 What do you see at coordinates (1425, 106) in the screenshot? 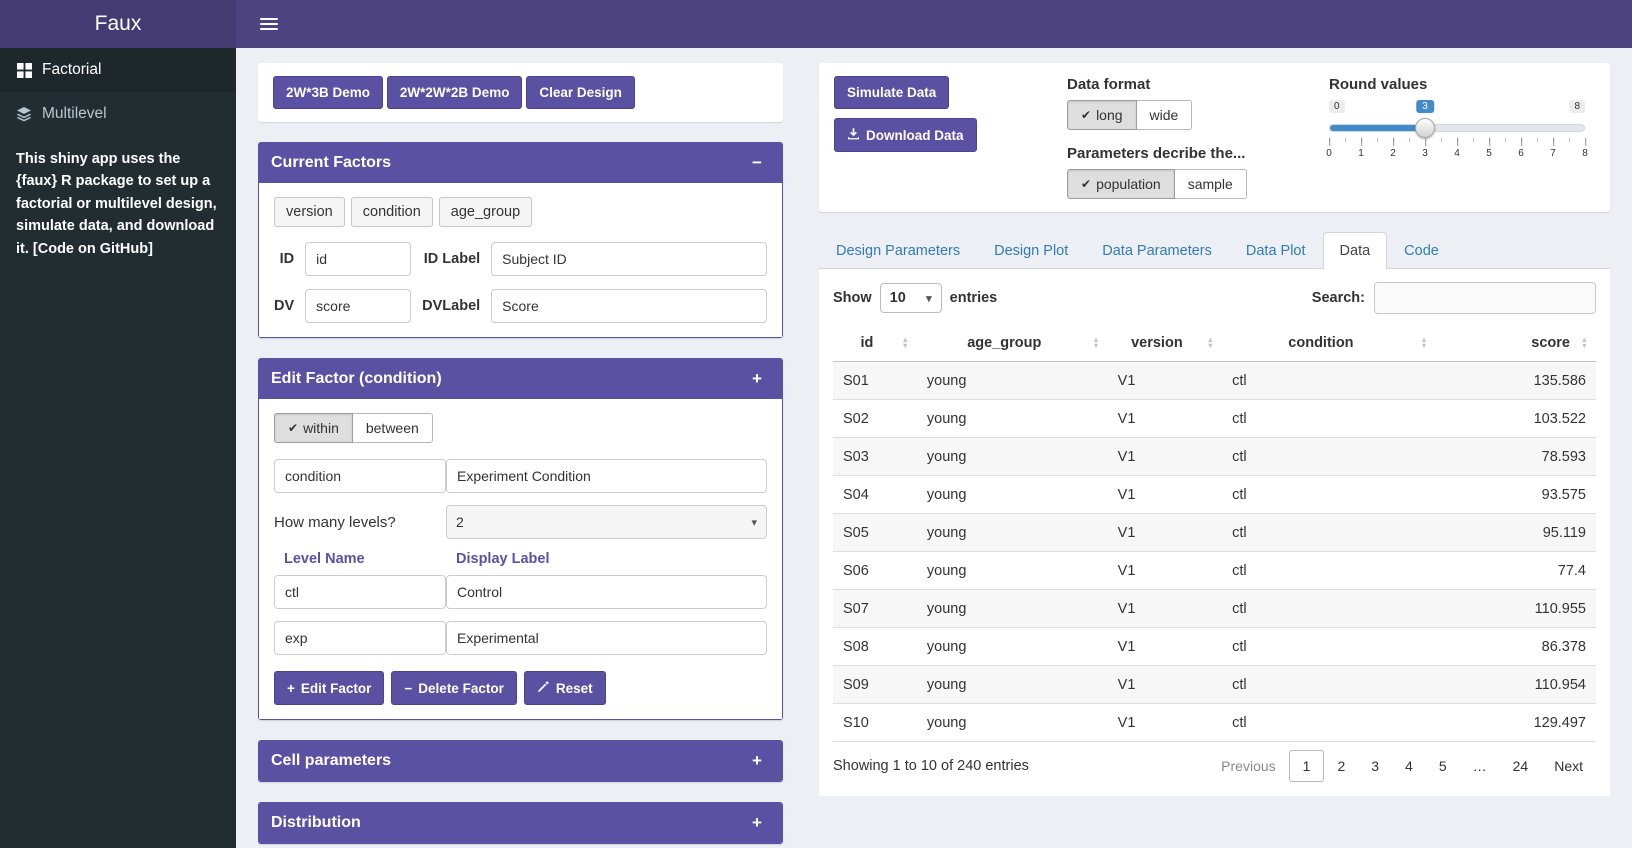
I see `slider-value-label: 3` at bounding box center [1425, 106].